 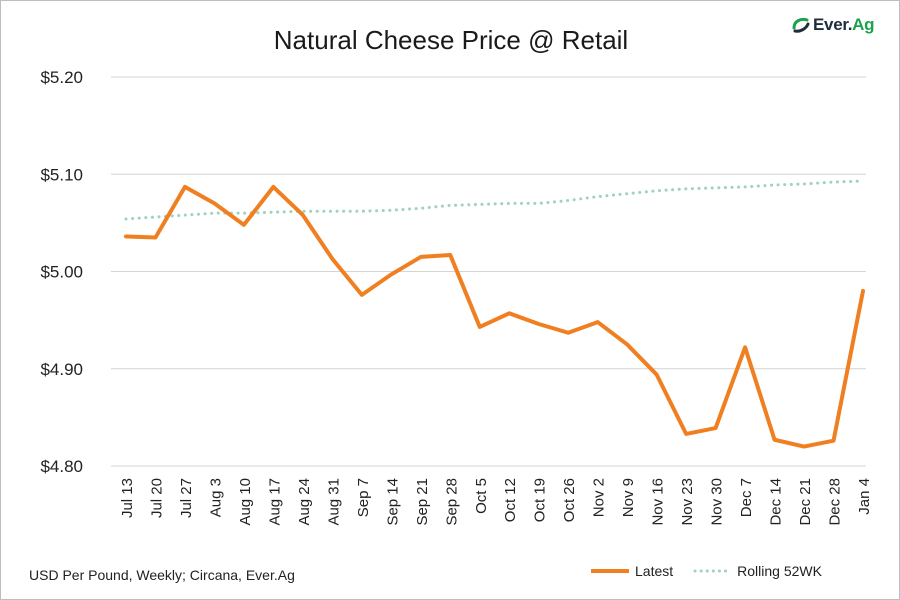 I want to click on legend-swatch-latest, so click(x=610, y=571).